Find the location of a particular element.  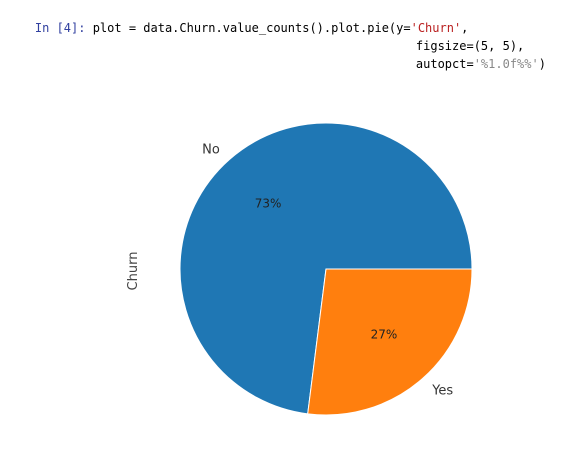

category-label-no: No is located at coordinates (211, 150).